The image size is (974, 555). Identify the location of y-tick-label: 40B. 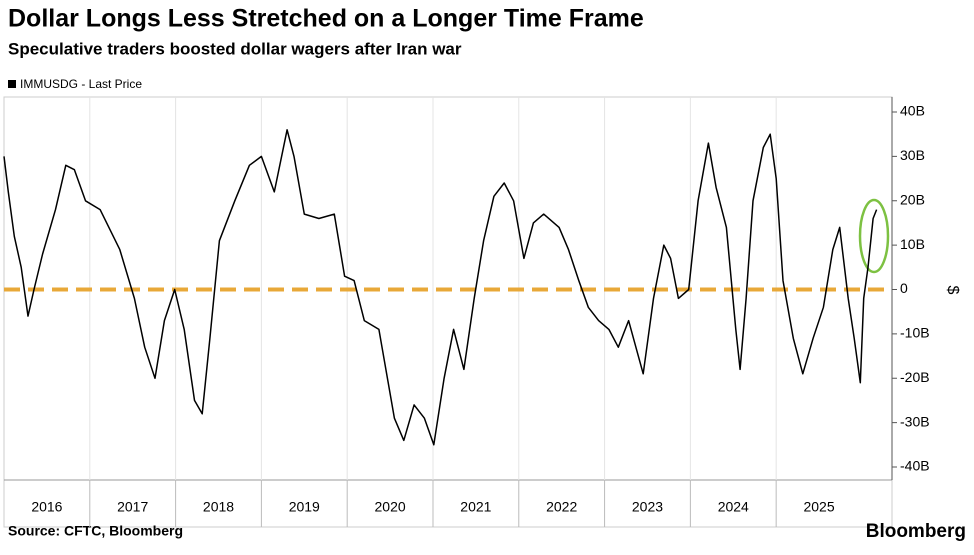
(912, 111).